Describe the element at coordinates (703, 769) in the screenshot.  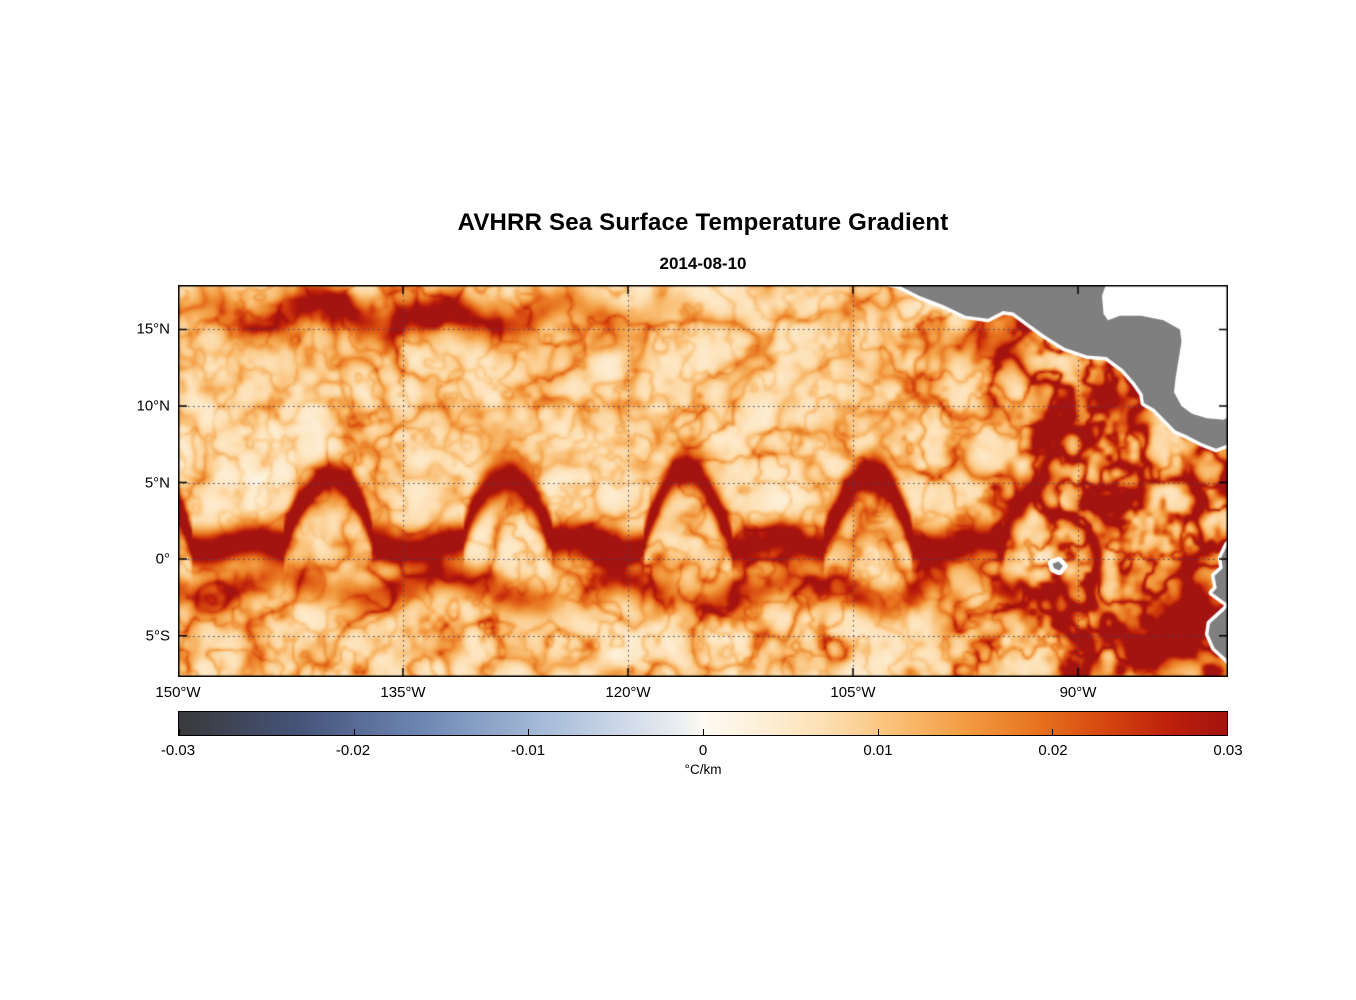
I see `colorbar-units-label: °C/km` at that location.